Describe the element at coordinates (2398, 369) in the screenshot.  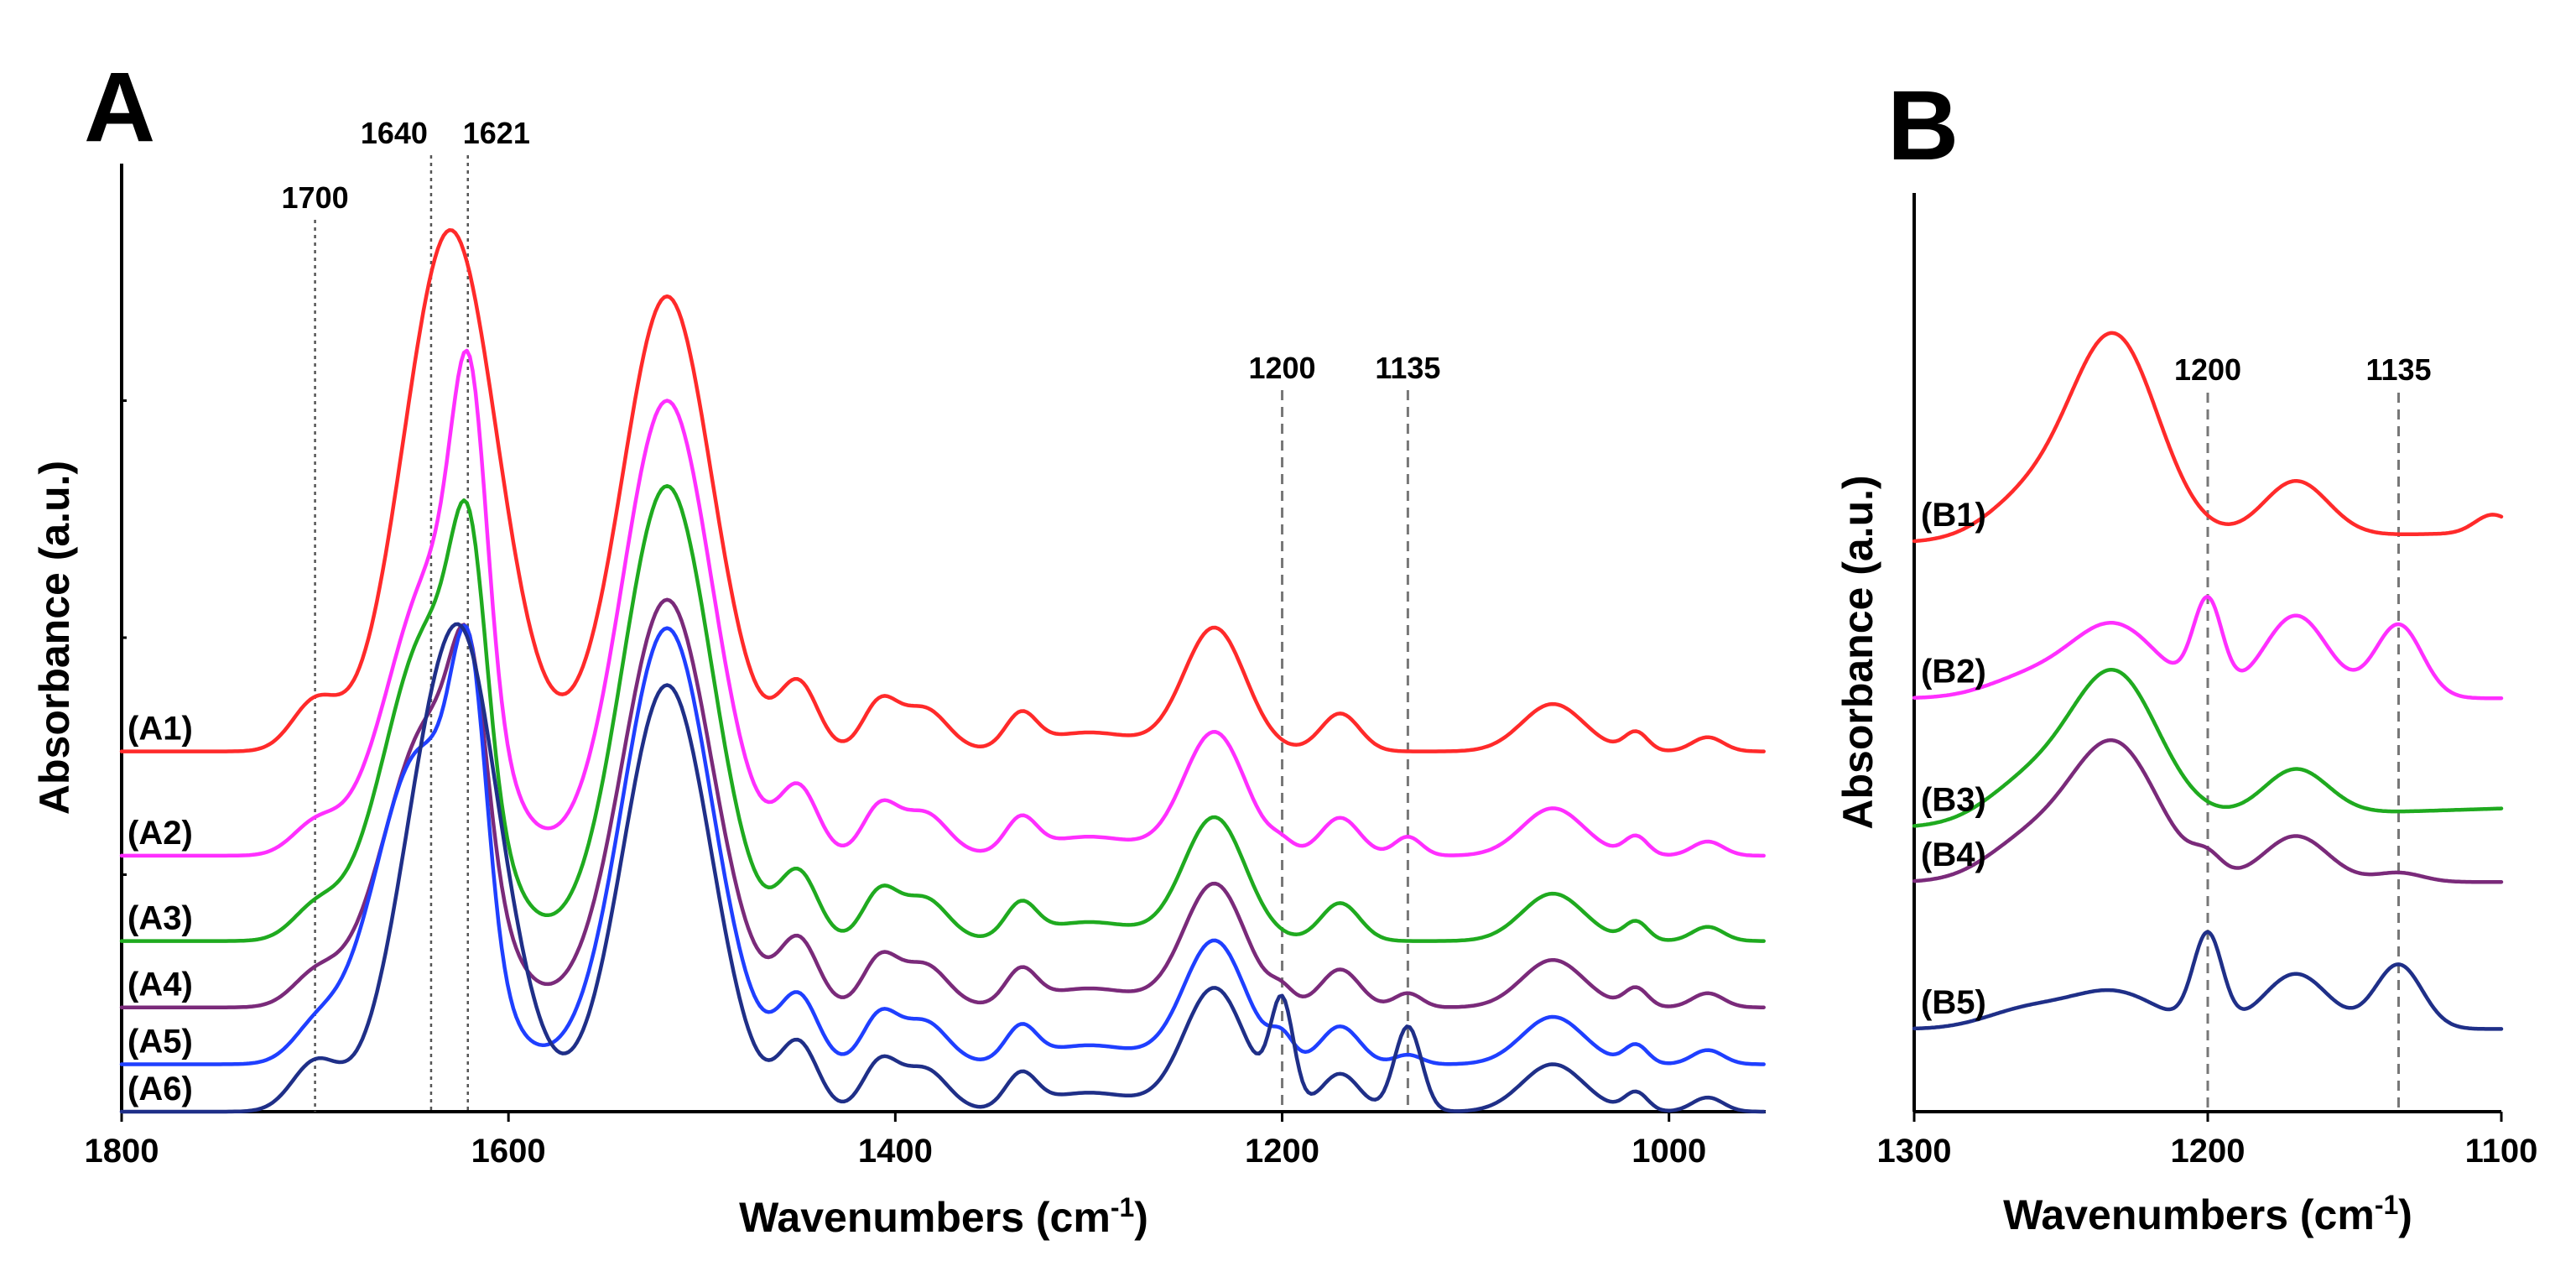
I see `panel-b-reference-label-1135: 1135` at that location.